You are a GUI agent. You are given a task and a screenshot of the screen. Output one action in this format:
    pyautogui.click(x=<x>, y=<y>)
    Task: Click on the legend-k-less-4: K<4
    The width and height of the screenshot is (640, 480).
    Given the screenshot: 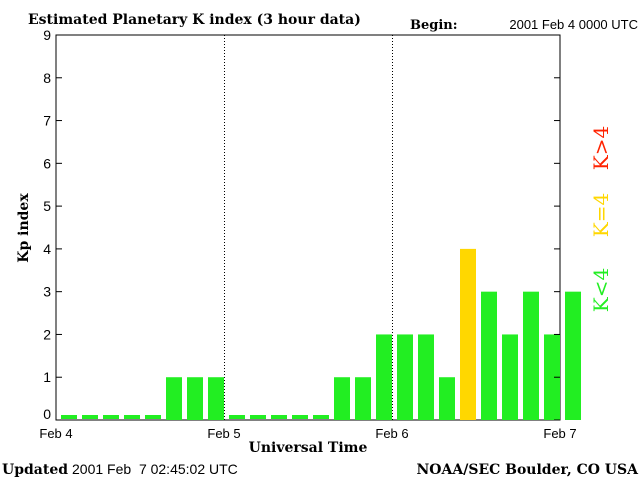 What is the action you would take?
    pyautogui.click(x=601, y=290)
    